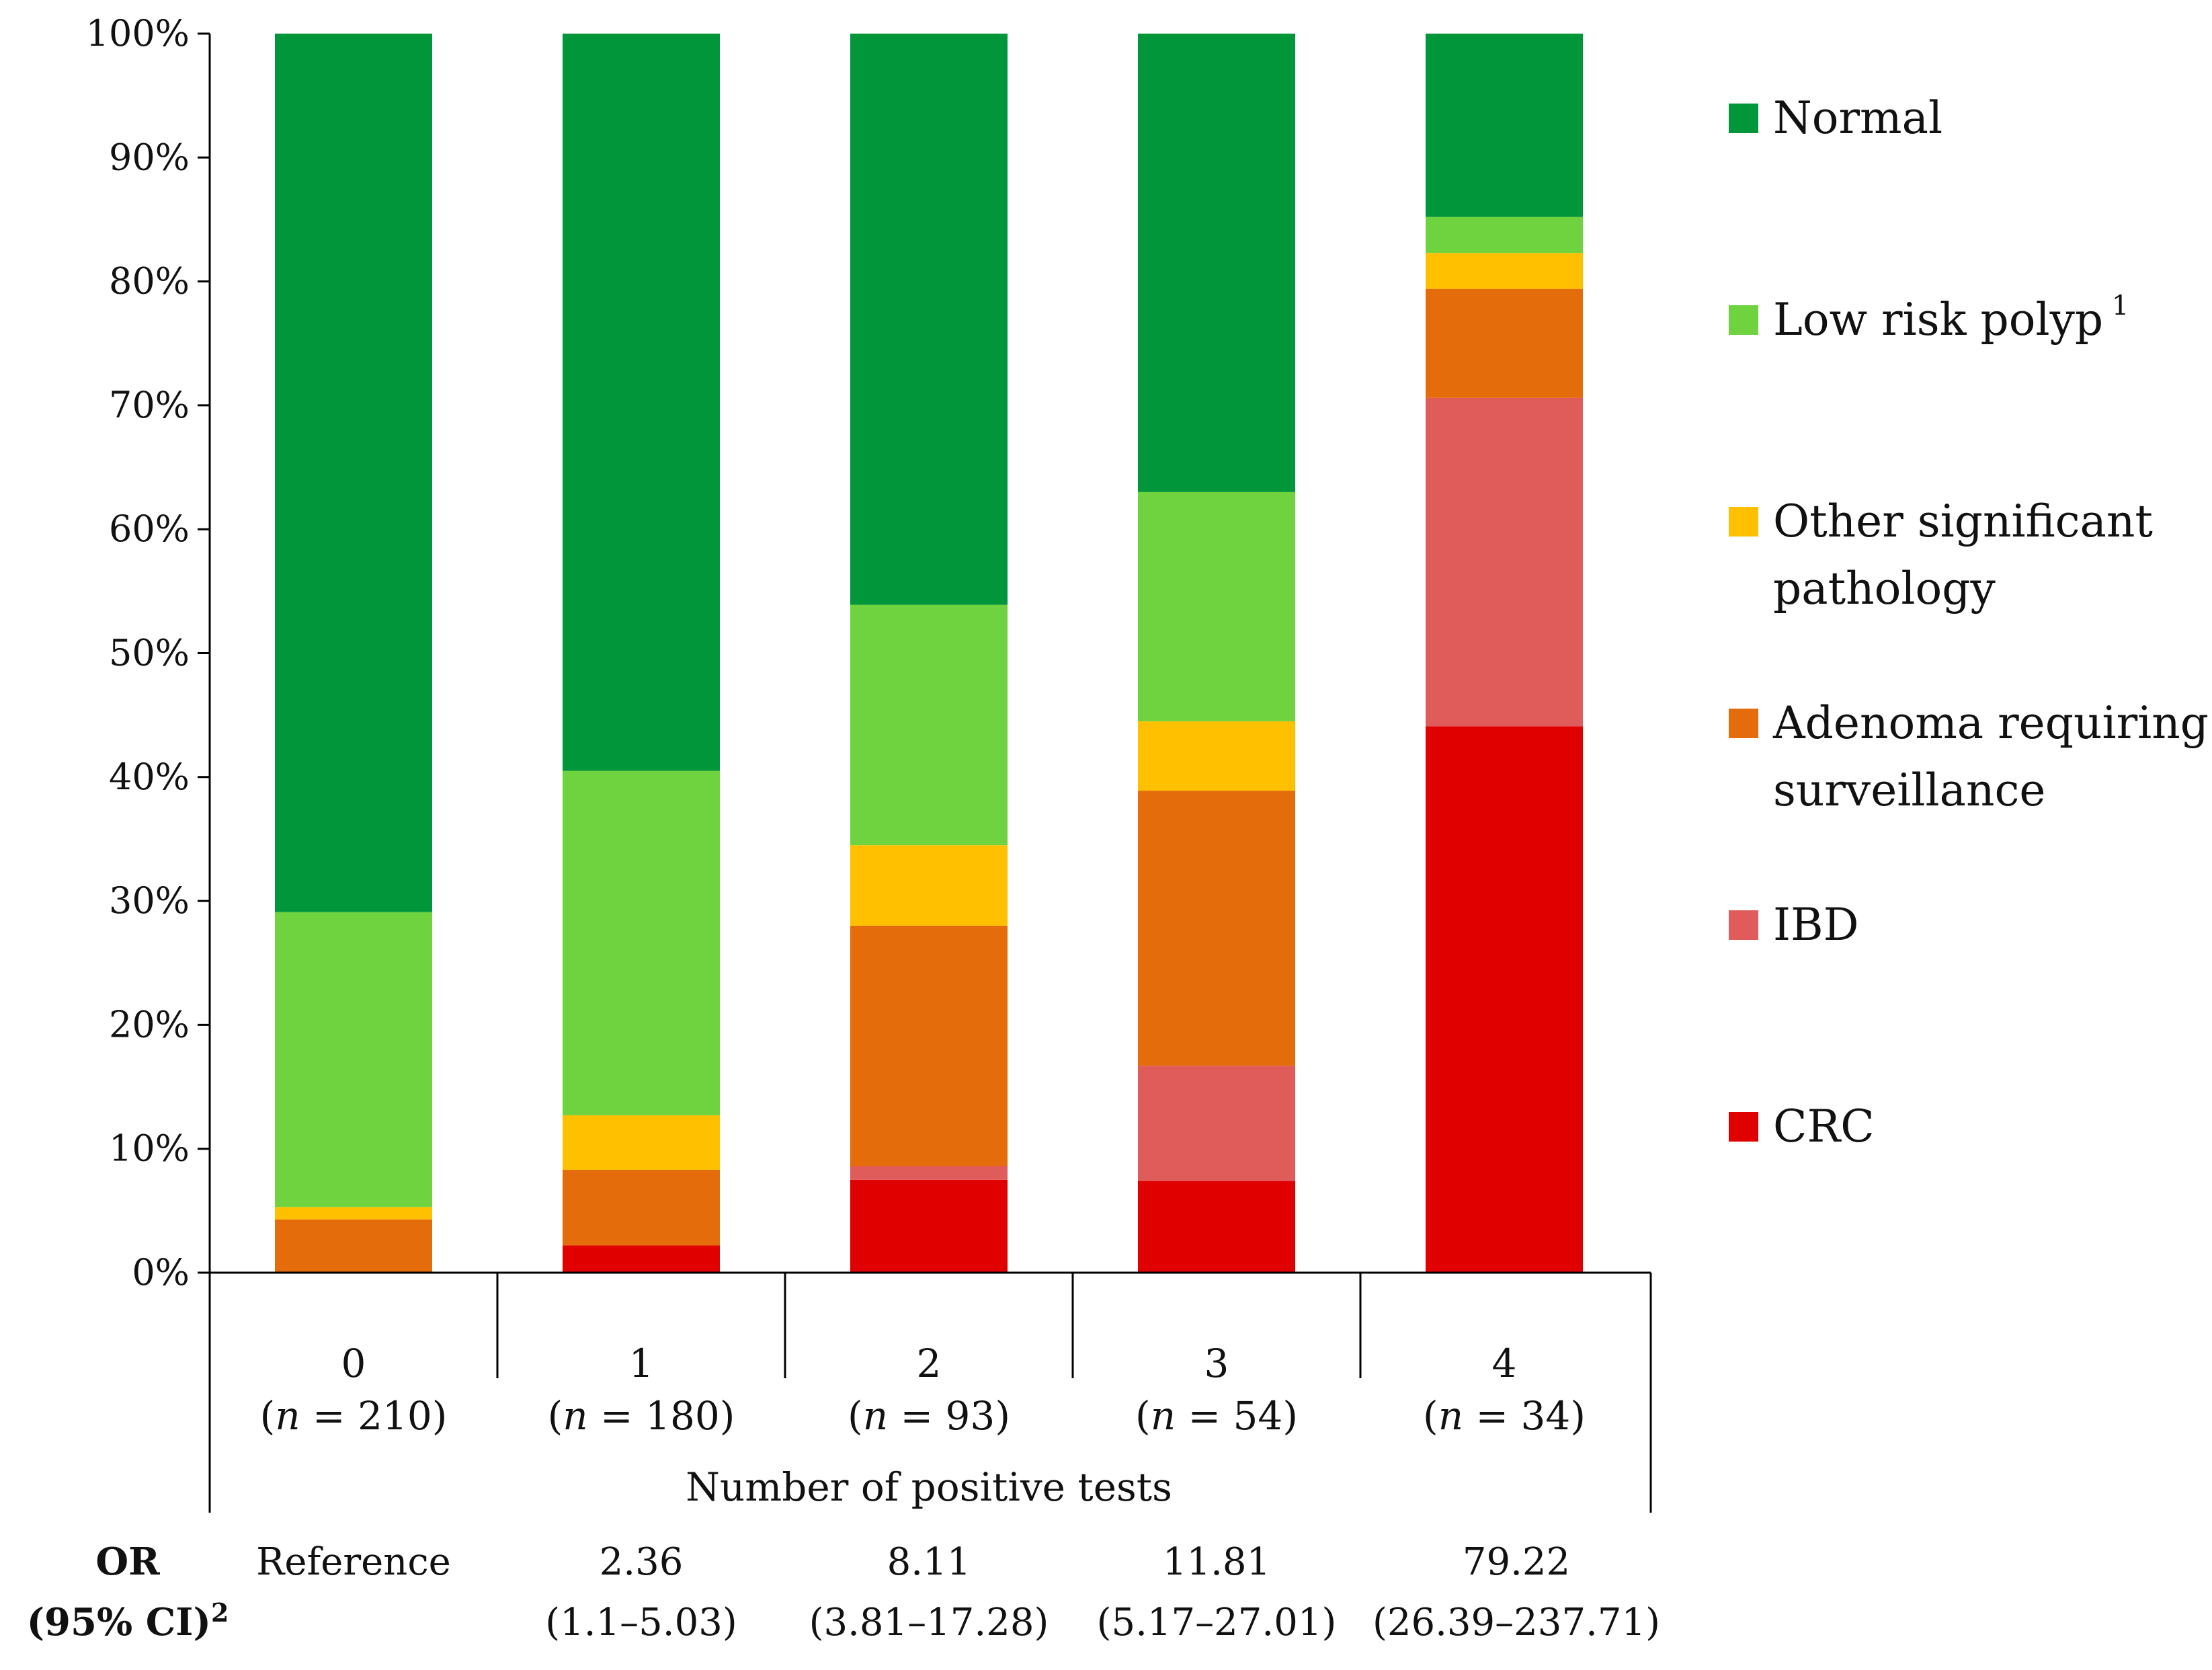 The height and width of the screenshot is (1670, 2212). I want to click on or-ci: (1.1–5.03), so click(641, 1622).